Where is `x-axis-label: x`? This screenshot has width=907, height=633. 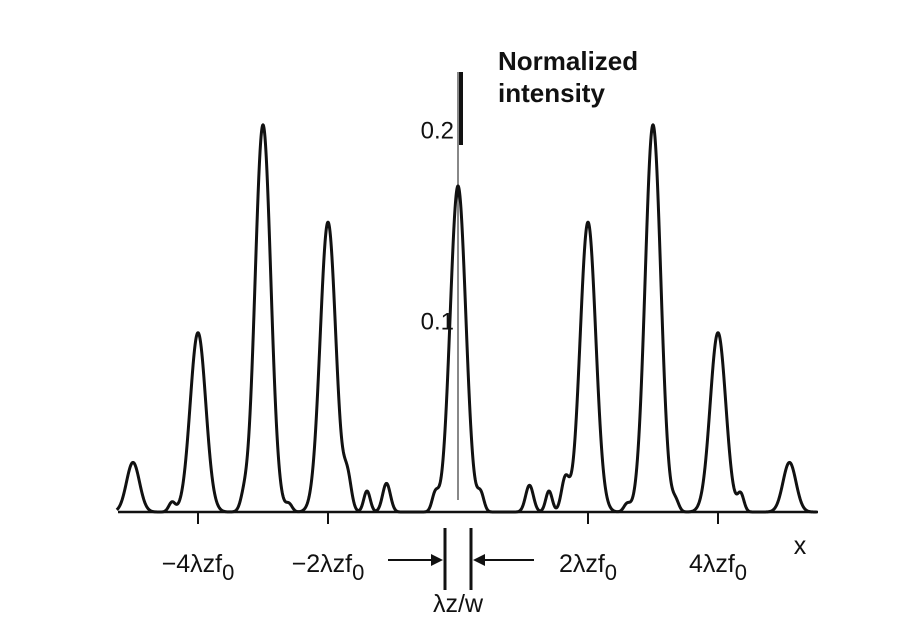 x-axis-label: x is located at coordinates (800, 546).